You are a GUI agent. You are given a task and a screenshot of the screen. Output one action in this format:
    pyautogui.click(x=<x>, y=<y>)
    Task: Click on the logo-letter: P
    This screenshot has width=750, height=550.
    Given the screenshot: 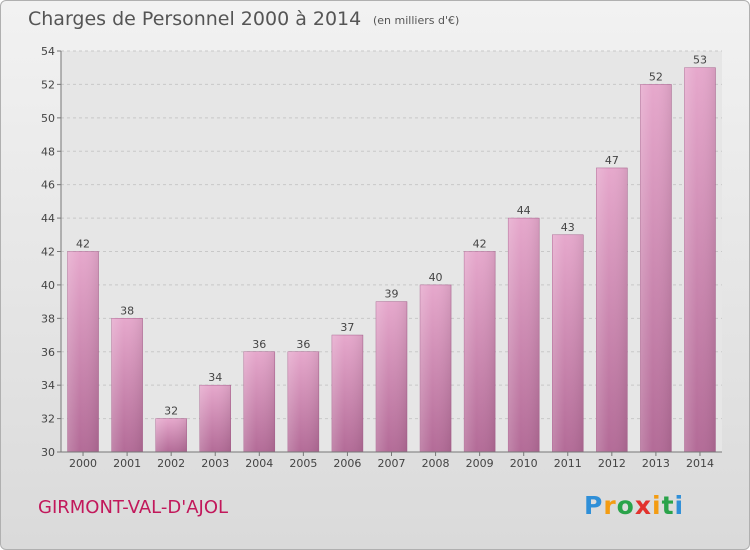 What is the action you would take?
    pyautogui.click(x=594, y=505)
    